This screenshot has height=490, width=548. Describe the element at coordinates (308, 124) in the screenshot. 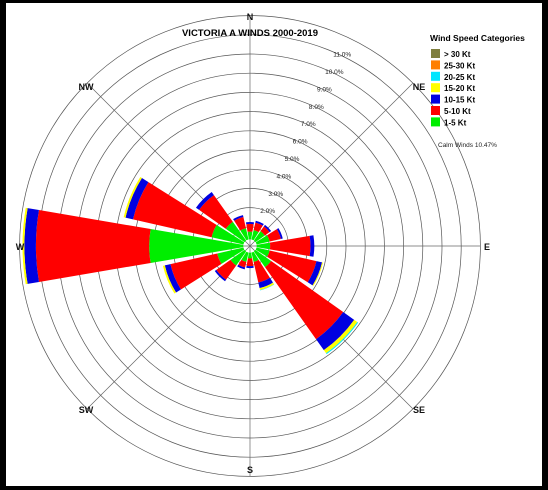

I see `radial-tick-label: 7.0%` at that location.